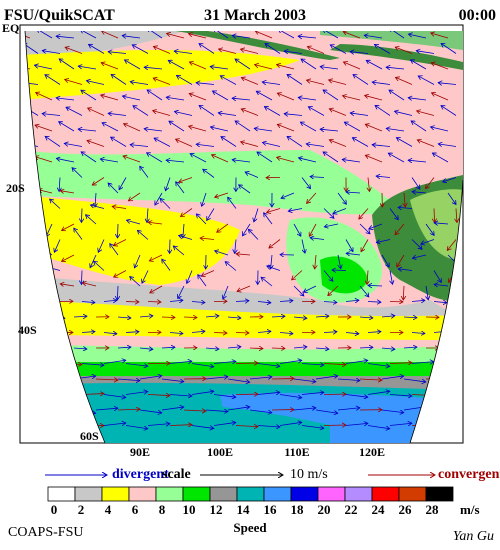  Describe the element at coordinates (189, 509) in the screenshot. I see `speed-tick: 10` at that location.